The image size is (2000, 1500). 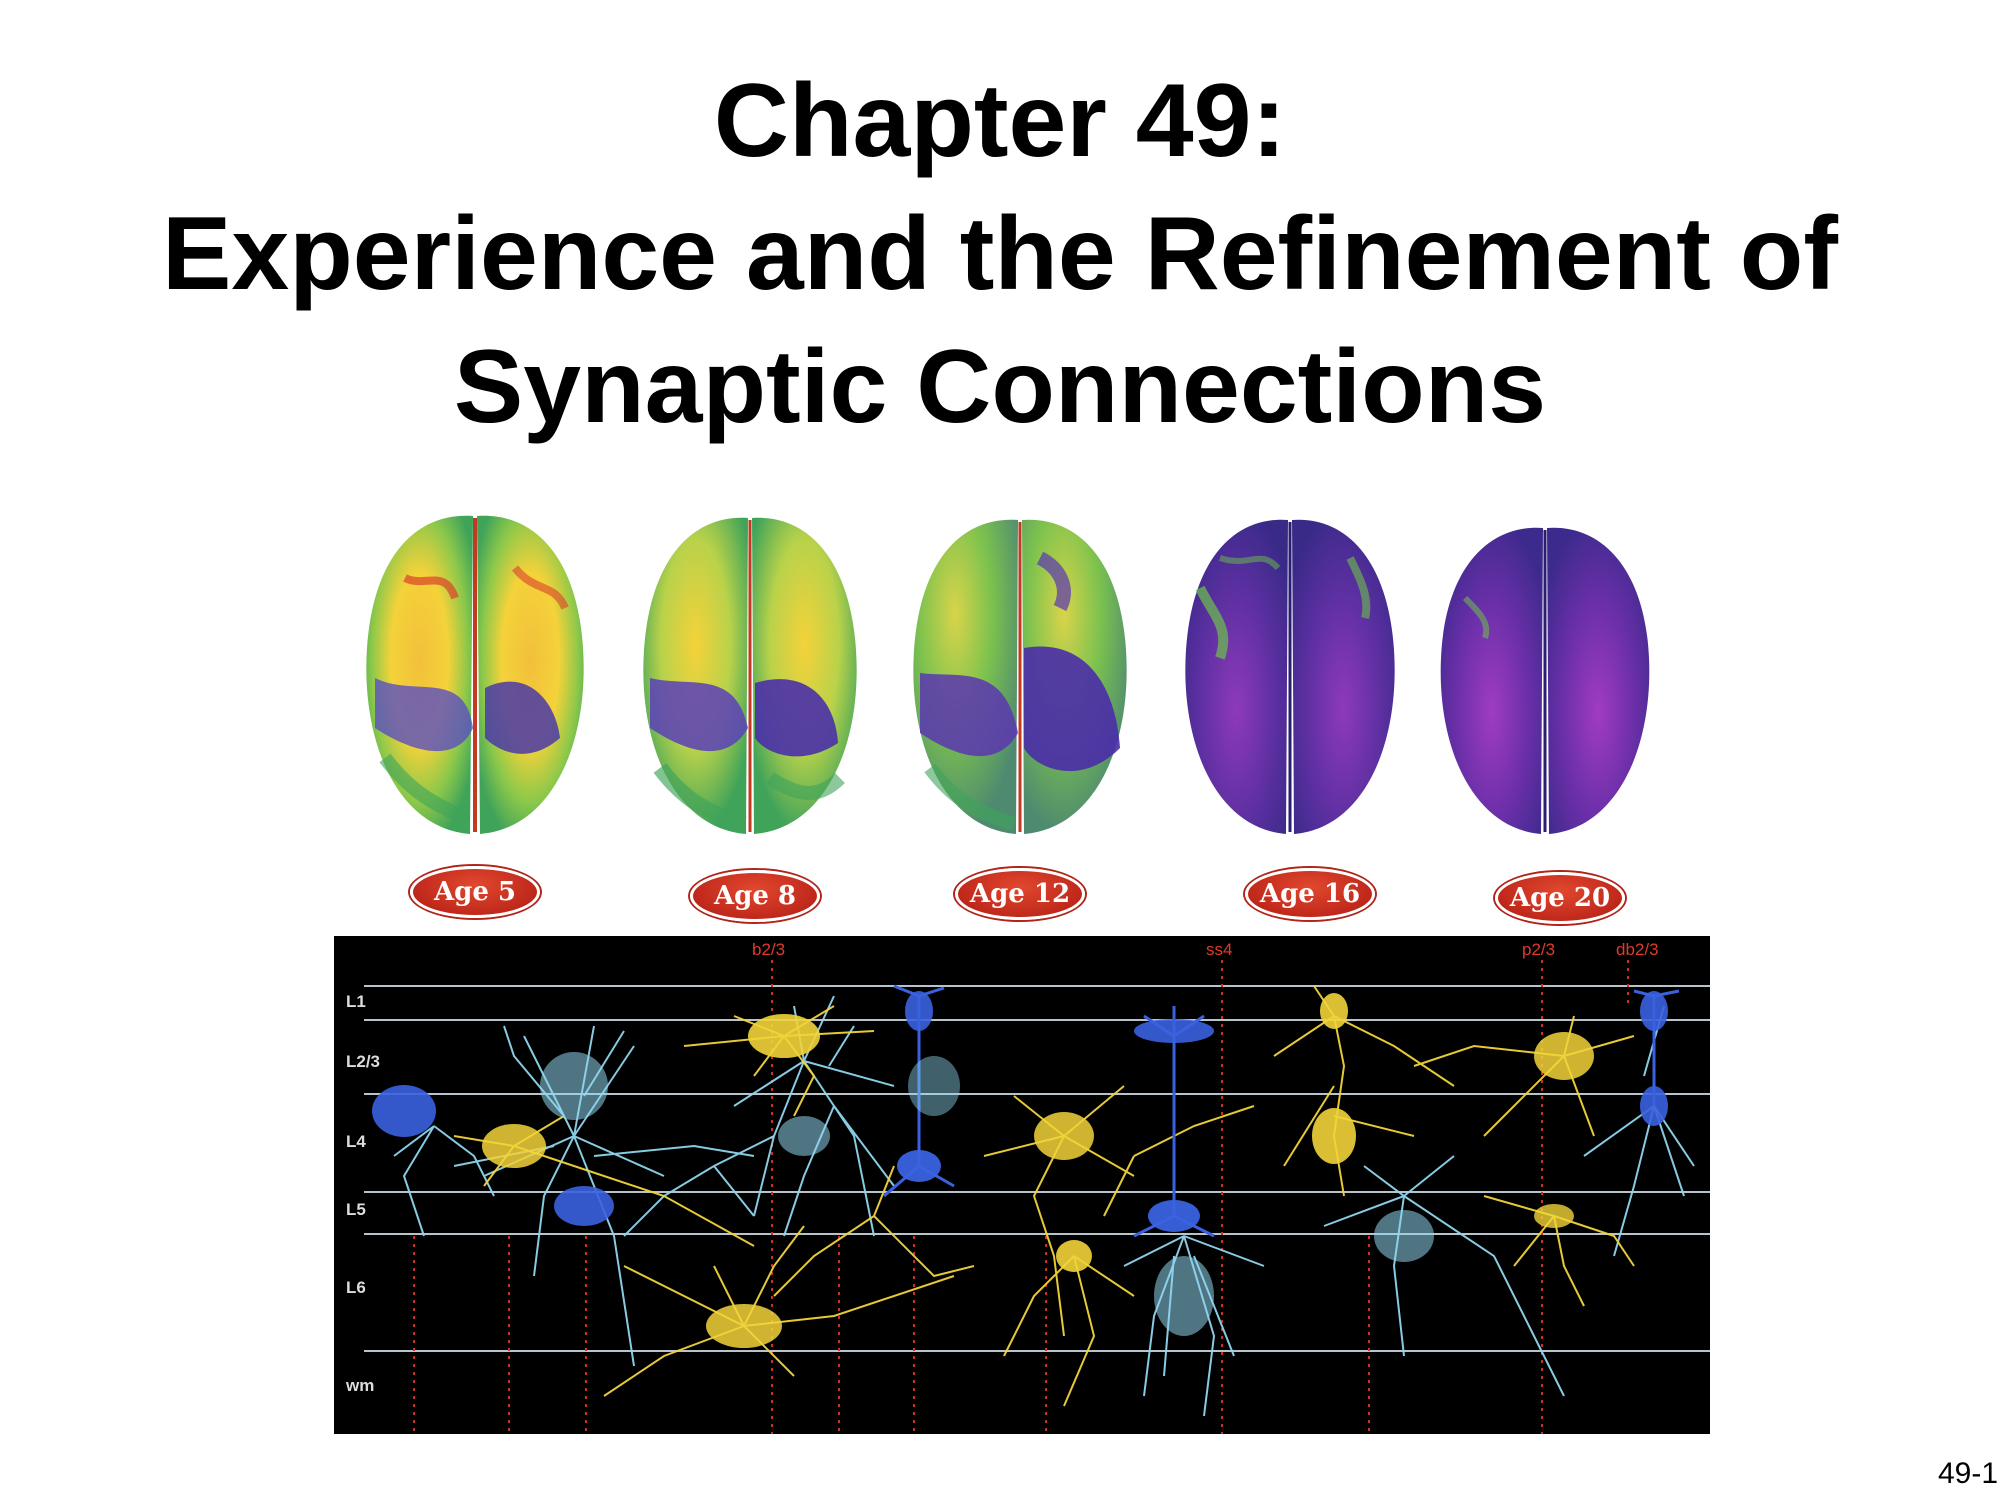 What do you see at coordinates (1539, 949) in the screenshot?
I see `cell-label-p23: p2/3` at bounding box center [1539, 949].